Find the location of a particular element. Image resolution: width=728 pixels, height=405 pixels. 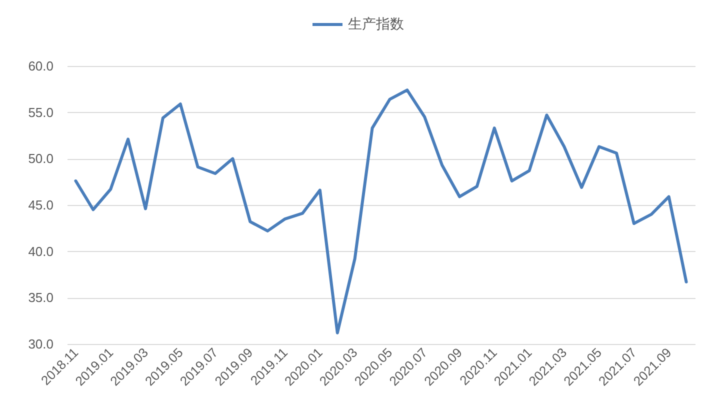

y-tick-label: 55.0 is located at coordinates (41, 112).